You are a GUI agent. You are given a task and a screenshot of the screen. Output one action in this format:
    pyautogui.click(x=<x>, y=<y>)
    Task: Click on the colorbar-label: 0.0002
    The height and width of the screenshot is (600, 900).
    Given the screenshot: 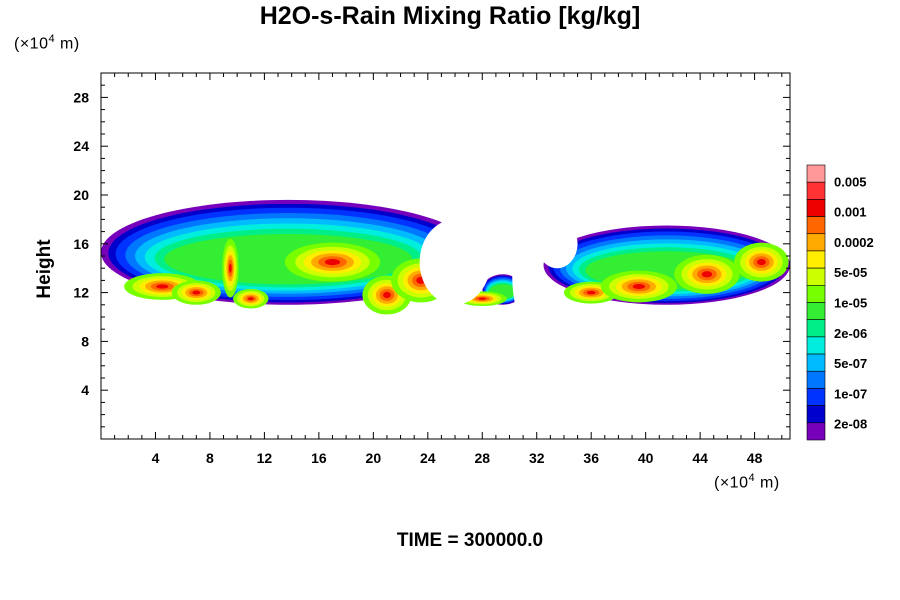 What is the action you would take?
    pyautogui.click(x=854, y=242)
    